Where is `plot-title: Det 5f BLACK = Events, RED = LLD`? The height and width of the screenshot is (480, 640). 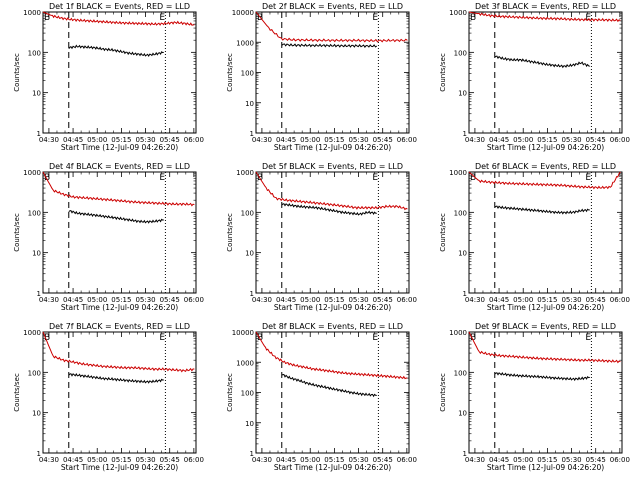
plot-title: Det 5f BLACK = Events, RED = LLD is located at coordinates (332, 166).